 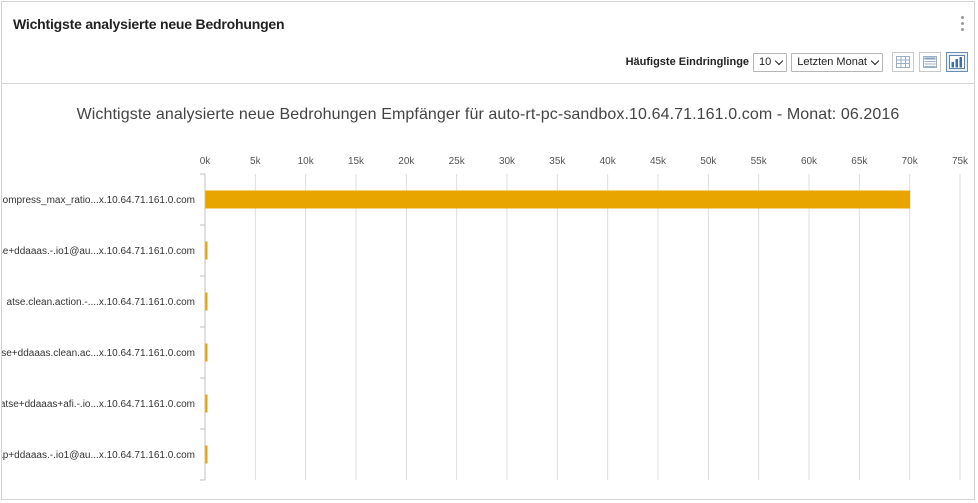 What do you see at coordinates (832, 62) in the screenshot?
I see `period-select-value: Letzten Monat` at bounding box center [832, 62].